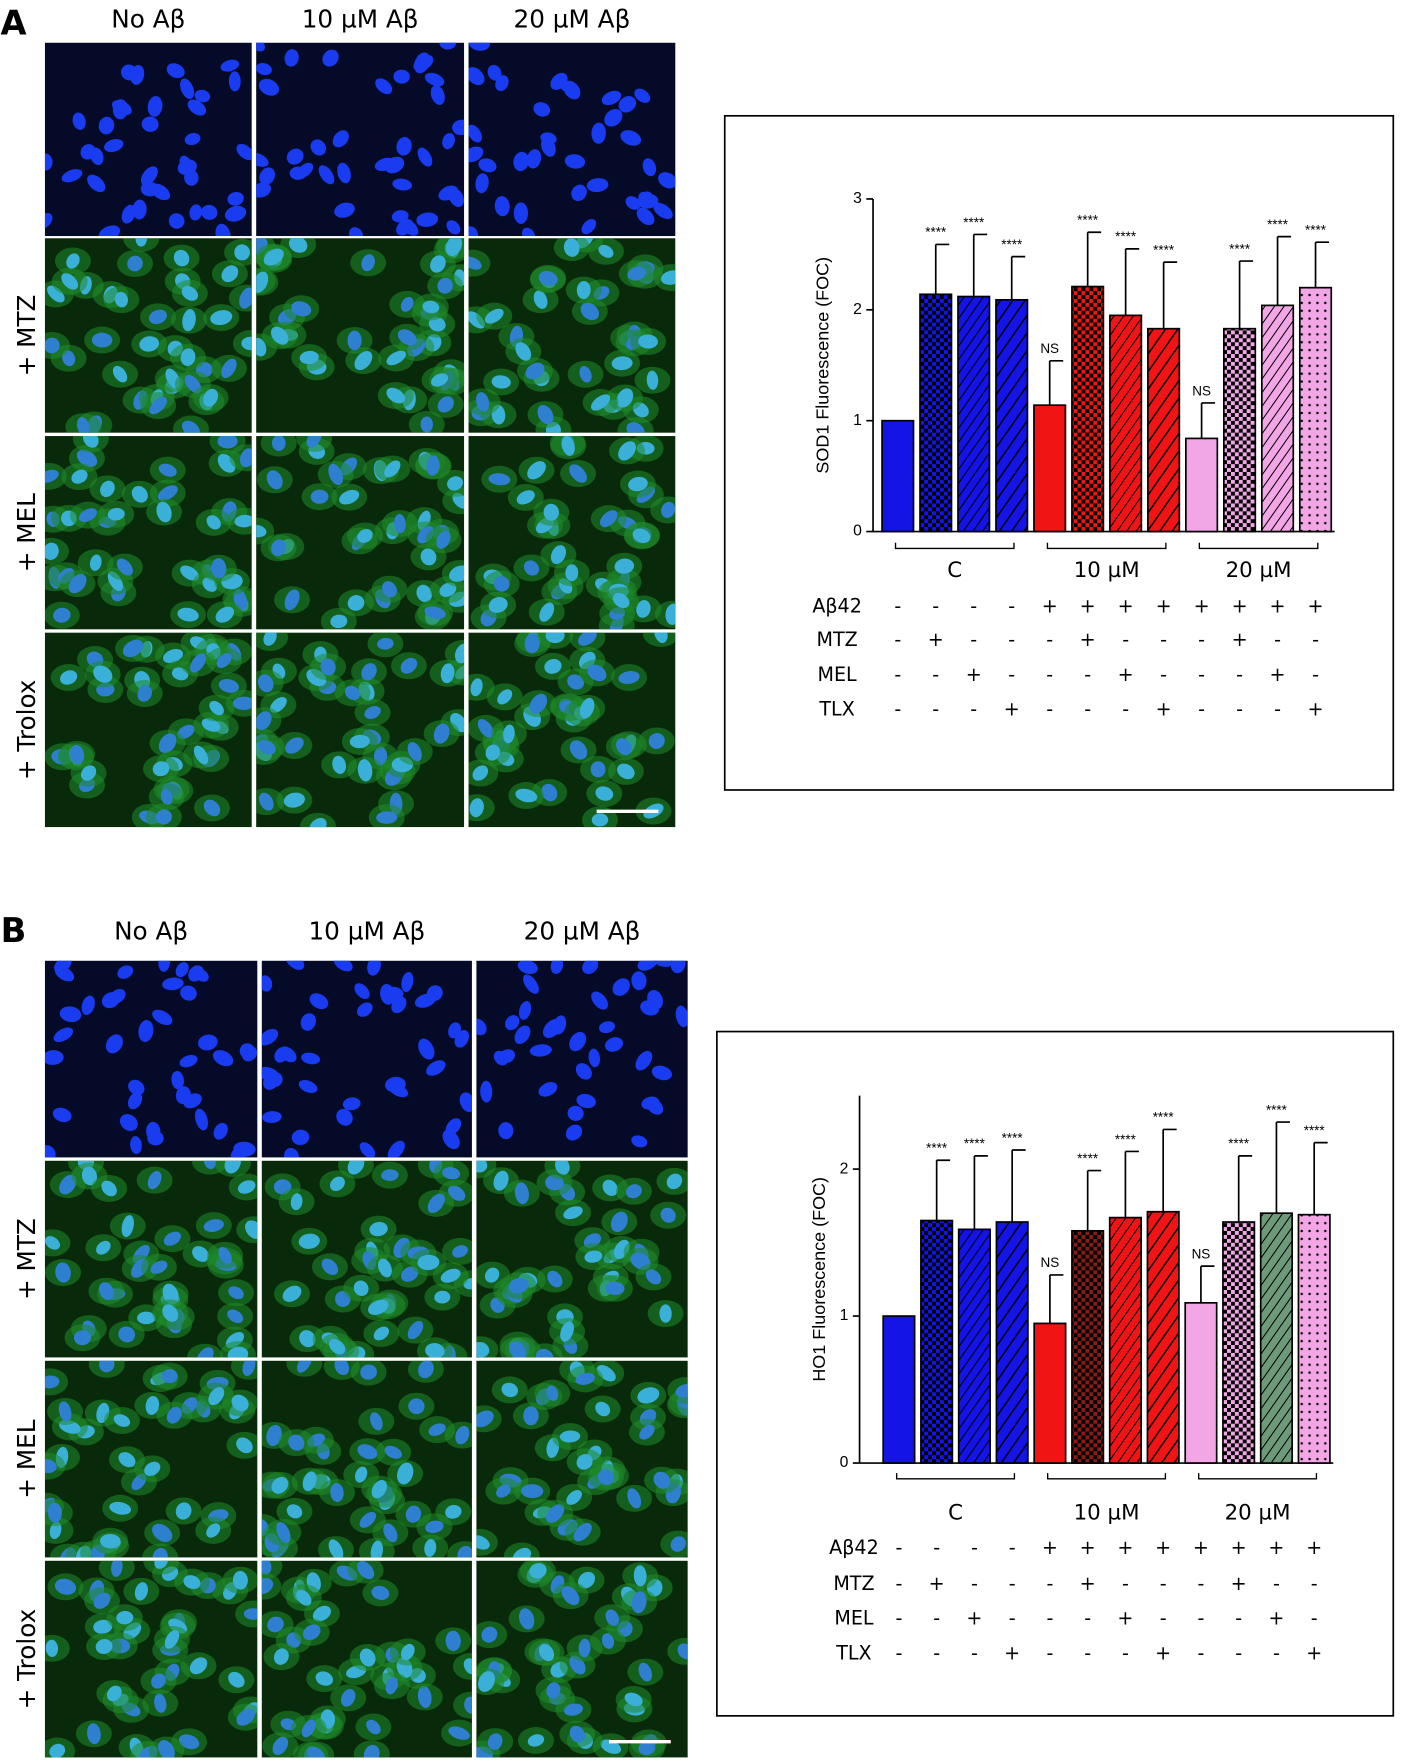 This screenshot has height=1762, width=1427. I want to click on column-header: No Aβ, so click(151, 931).